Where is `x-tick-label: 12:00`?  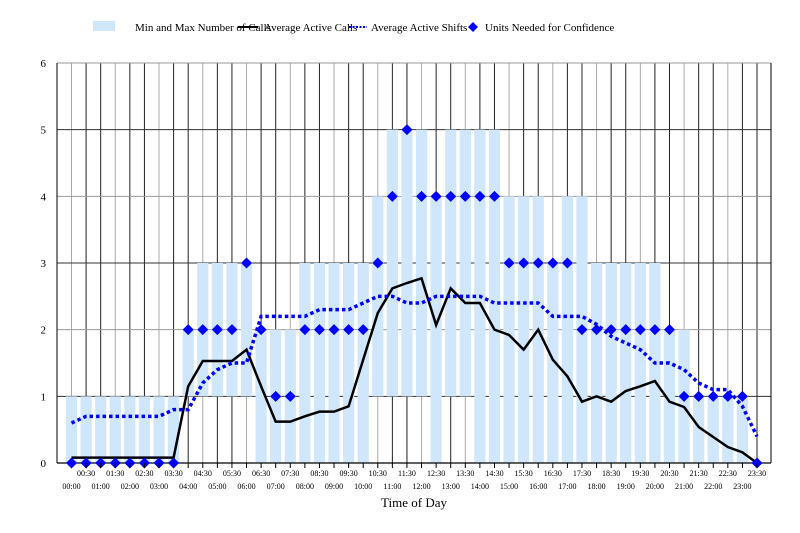 x-tick-label: 12:00 is located at coordinates (421, 486).